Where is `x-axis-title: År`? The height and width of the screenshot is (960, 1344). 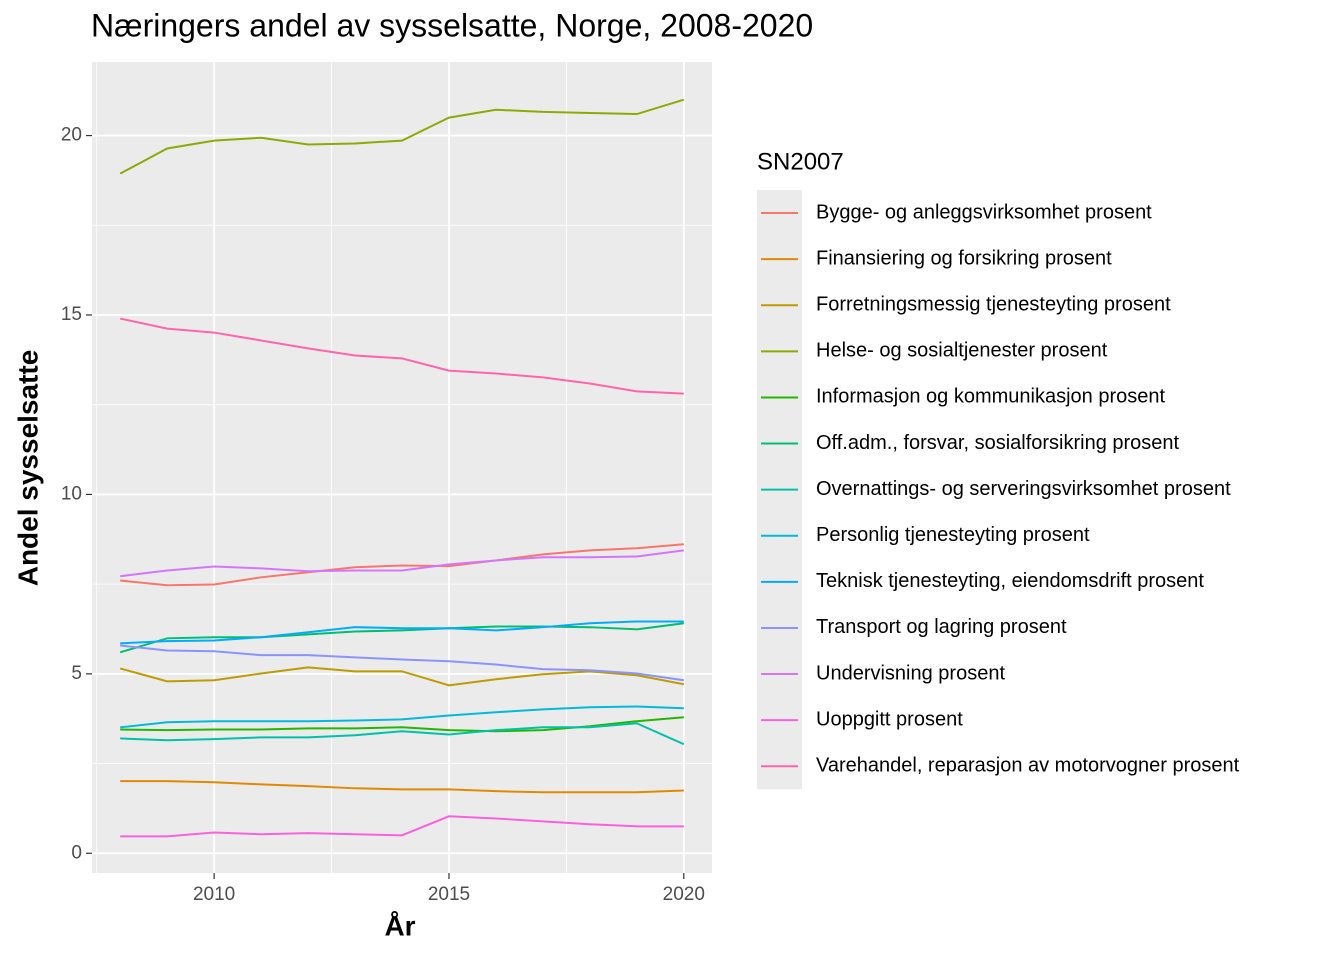
x-axis-title: År is located at coordinates (399, 925).